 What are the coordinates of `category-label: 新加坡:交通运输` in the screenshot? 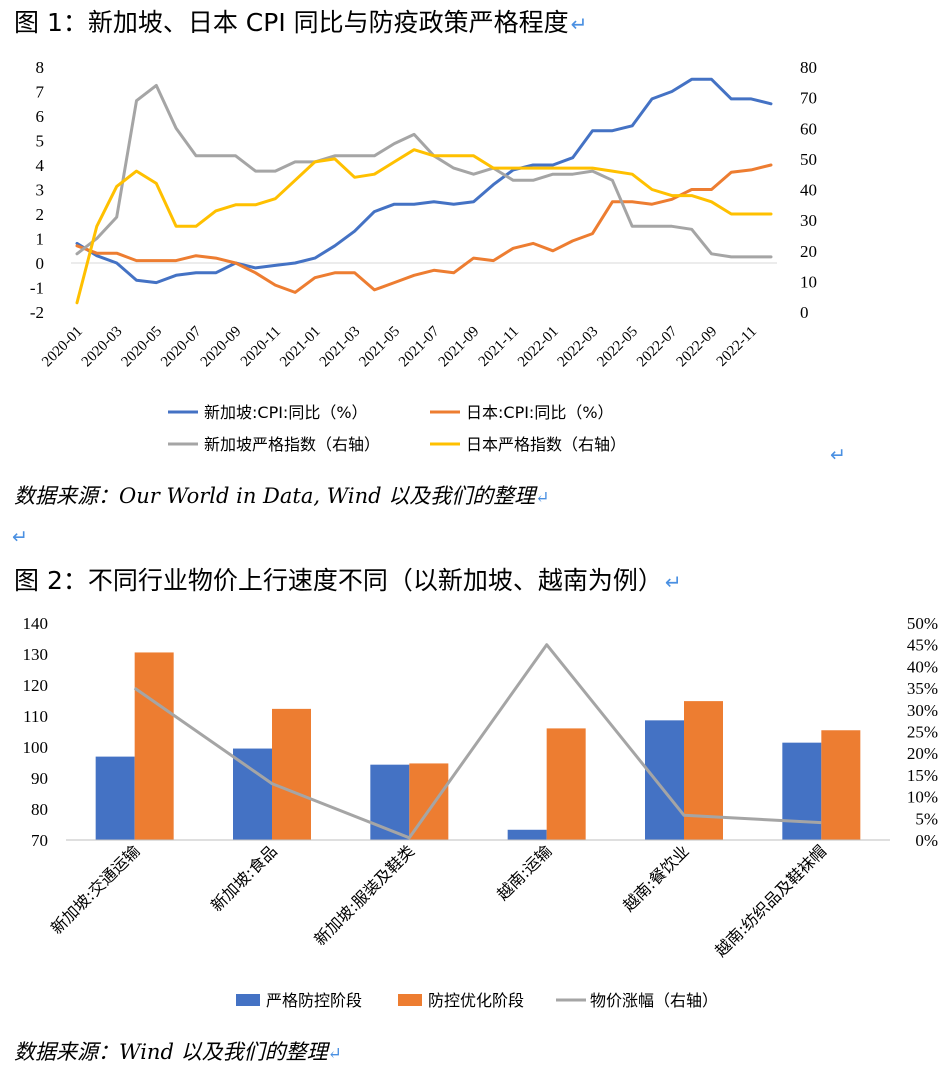 It's located at (95, 889).